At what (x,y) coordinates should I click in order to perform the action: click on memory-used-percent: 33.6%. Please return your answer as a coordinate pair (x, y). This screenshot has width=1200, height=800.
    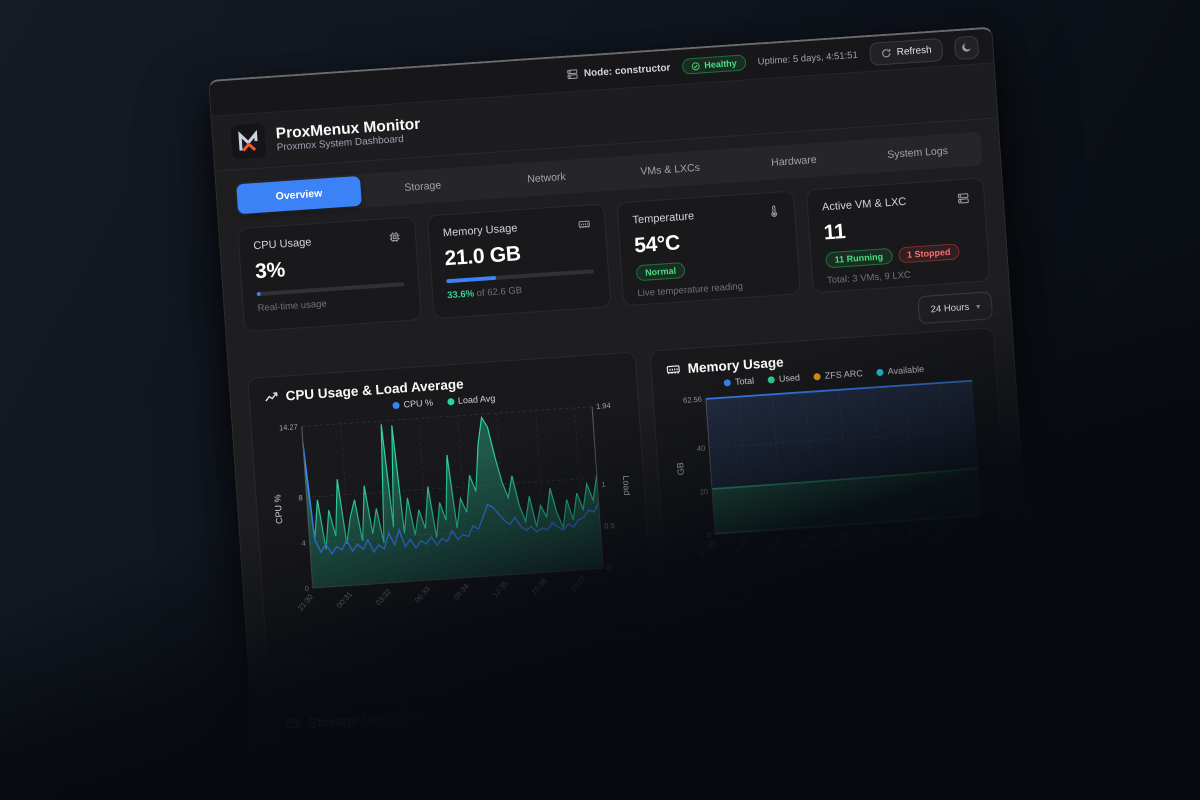
    Looking at the image, I should click on (460, 295).